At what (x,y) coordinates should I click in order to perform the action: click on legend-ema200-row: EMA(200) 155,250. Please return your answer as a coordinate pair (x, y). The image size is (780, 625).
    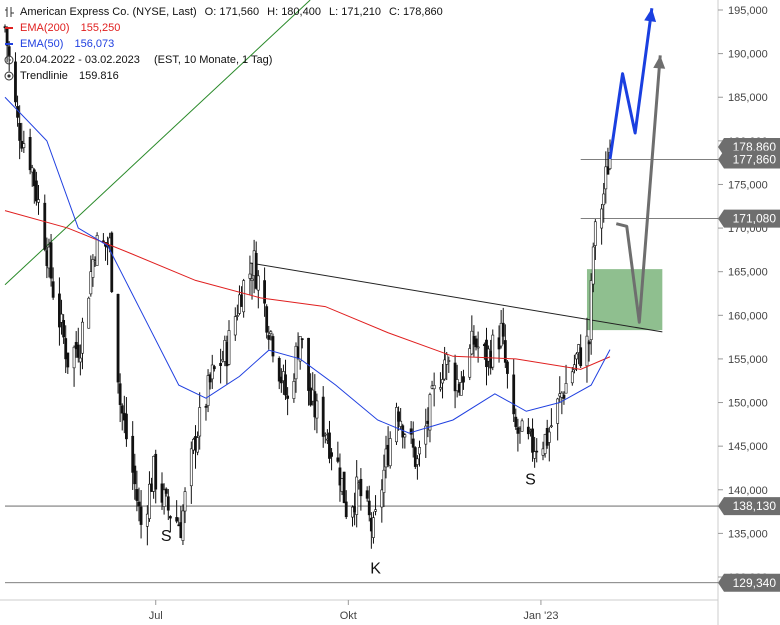
    Looking at the image, I should click on (223, 28).